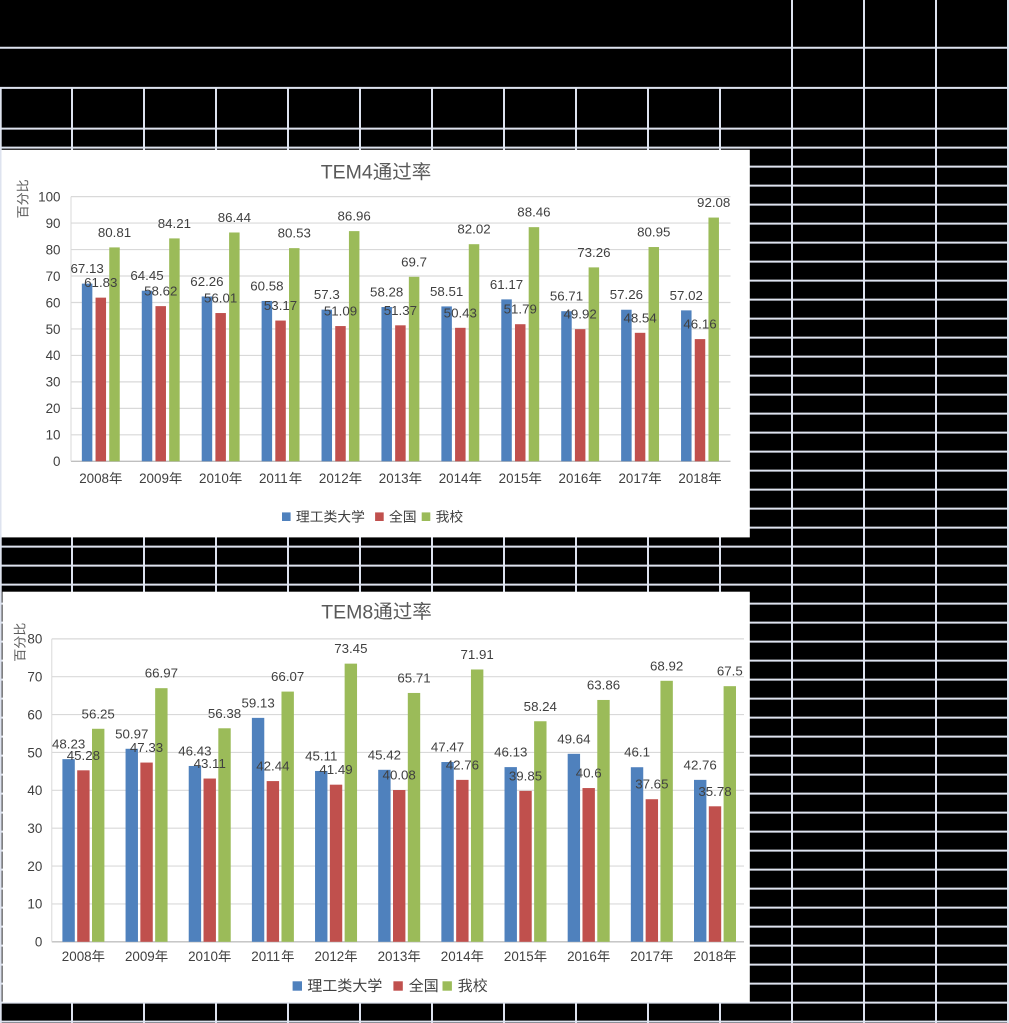 The image size is (1009, 1023). I want to click on svg-text: 82.02, so click(473, 229).